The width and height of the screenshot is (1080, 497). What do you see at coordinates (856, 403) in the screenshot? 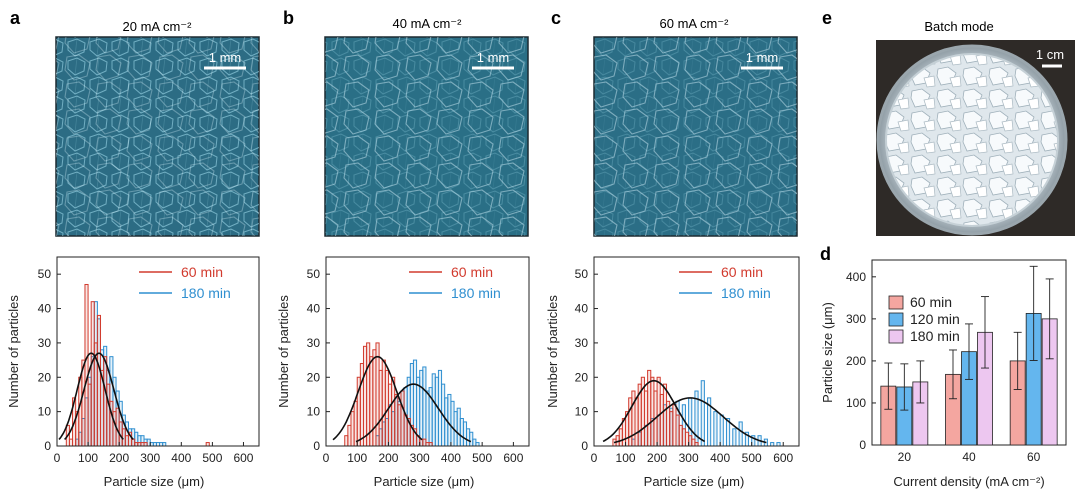
I see `y-tick-label: 100` at bounding box center [856, 403].